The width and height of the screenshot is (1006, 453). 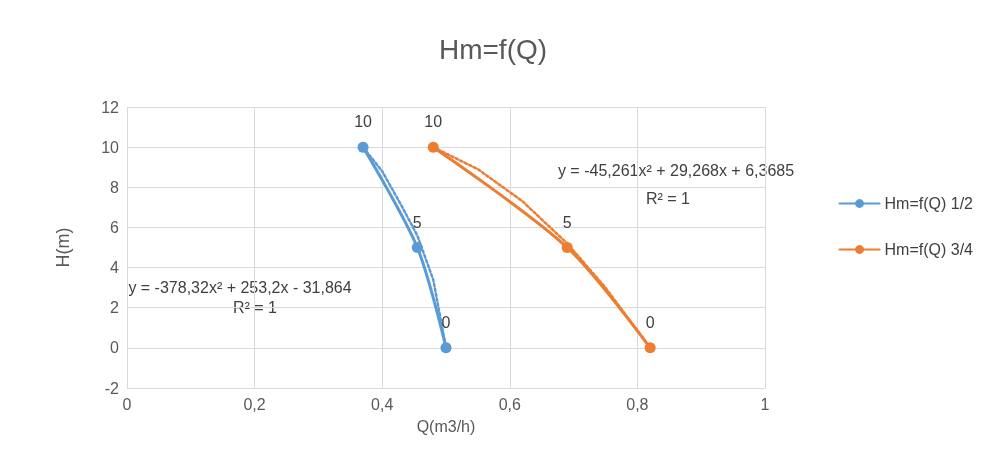 What do you see at coordinates (668, 198) in the screenshot?
I see `annotation: R² = 1` at bounding box center [668, 198].